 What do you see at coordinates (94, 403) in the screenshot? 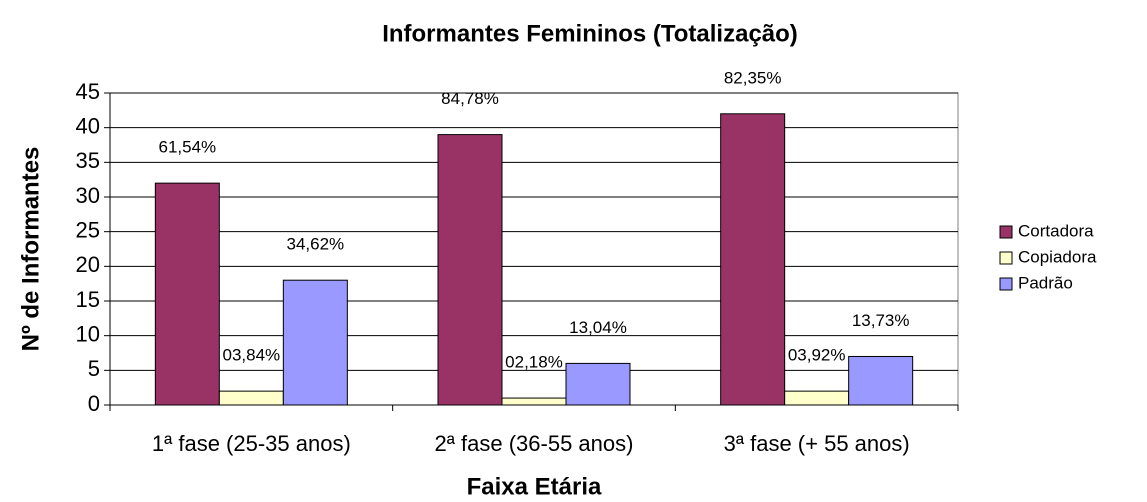
I see `y-tick-label: 0` at bounding box center [94, 403].